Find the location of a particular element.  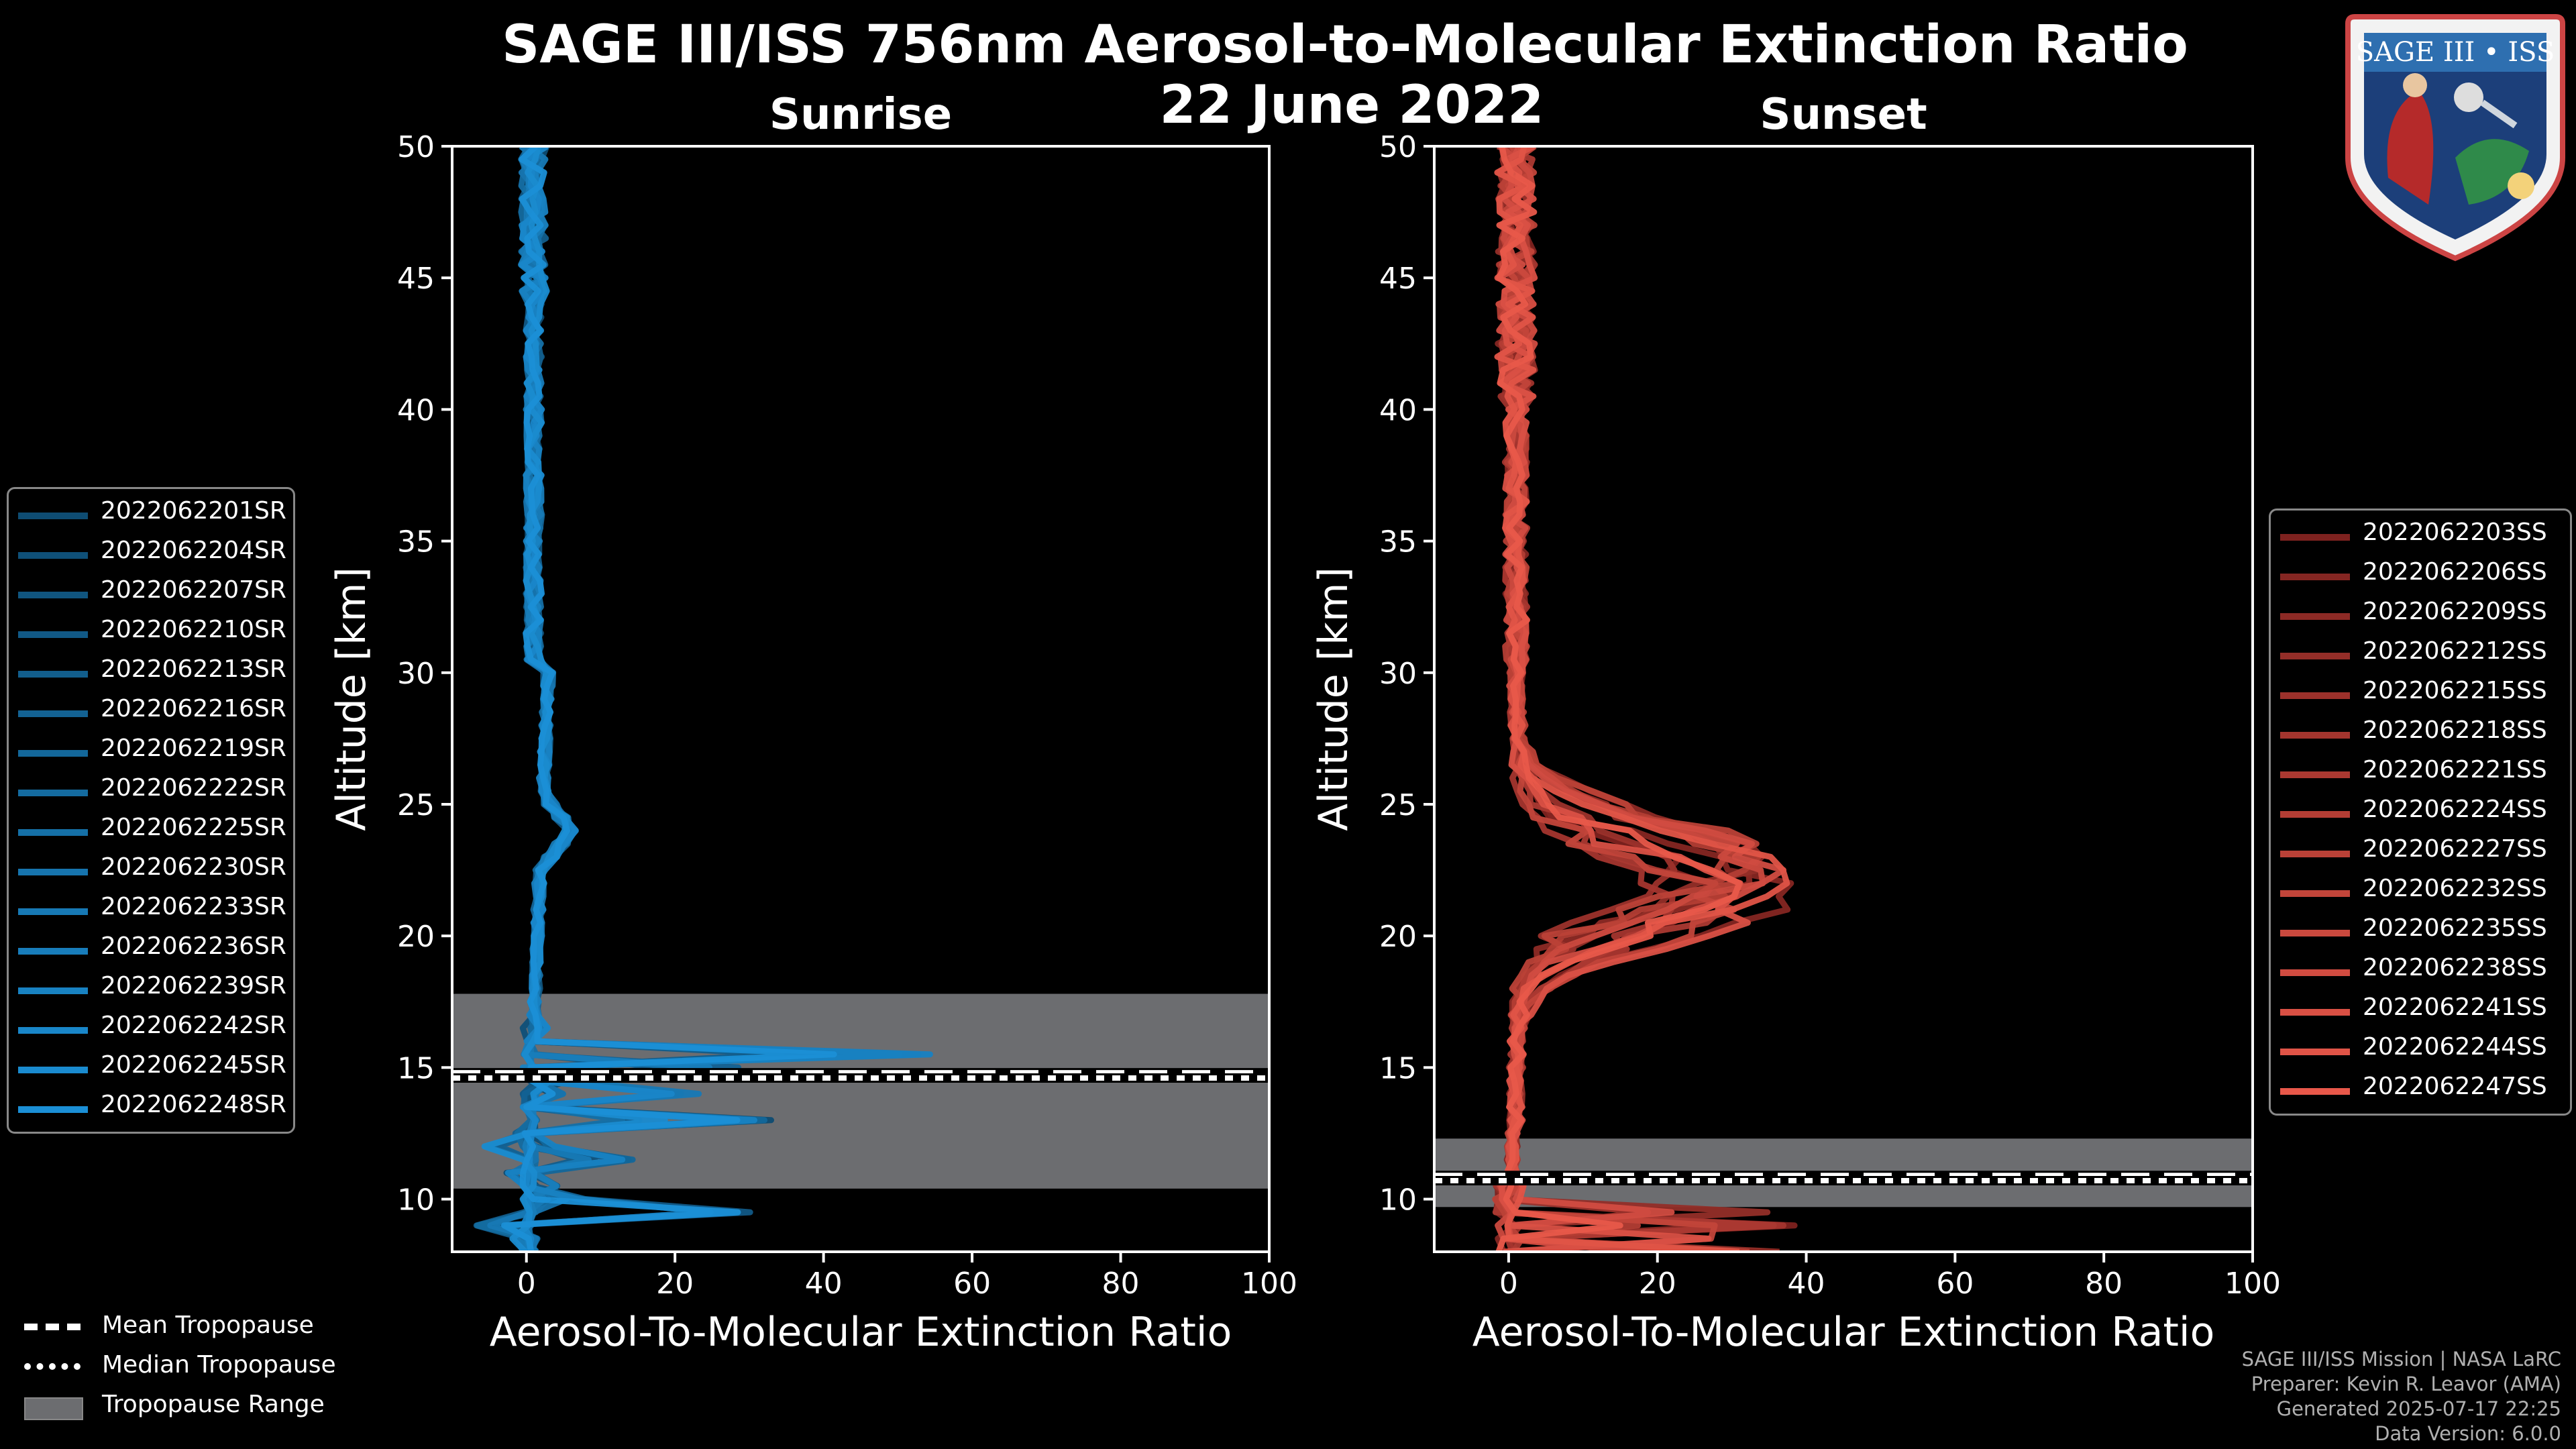

profile-line-2022062203SS is located at coordinates (1645, 699).